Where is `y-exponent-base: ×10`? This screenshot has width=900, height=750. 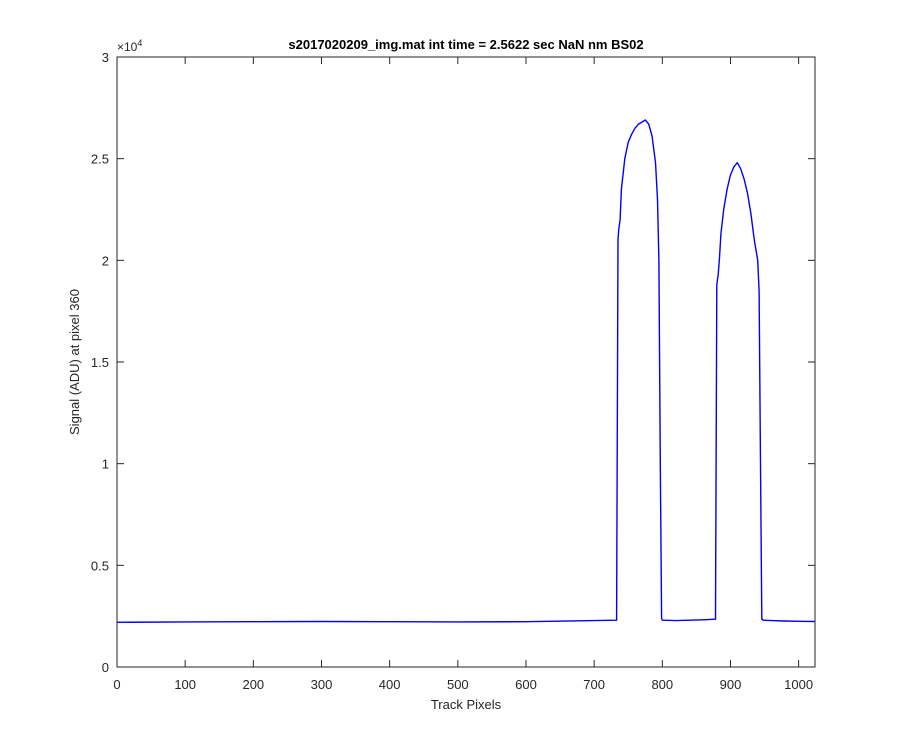 y-exponent-base: ×10 is located at coordinates (127, 47).